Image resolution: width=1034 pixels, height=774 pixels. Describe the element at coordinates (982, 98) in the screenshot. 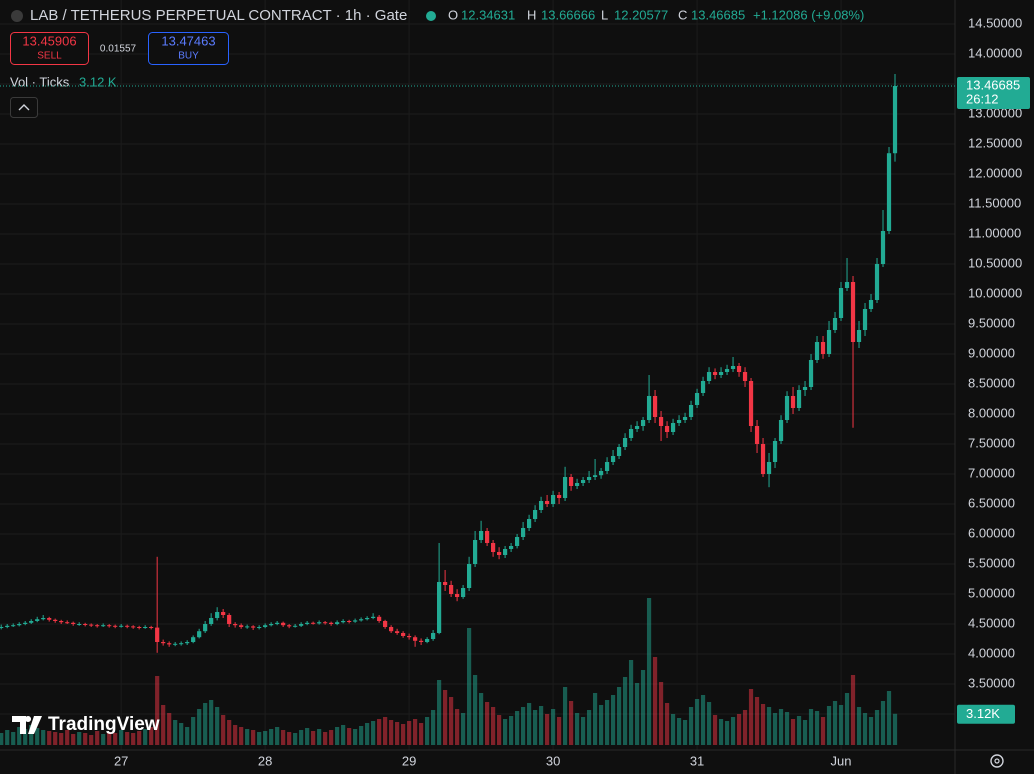

I see `countdown: 26:12` at that location.